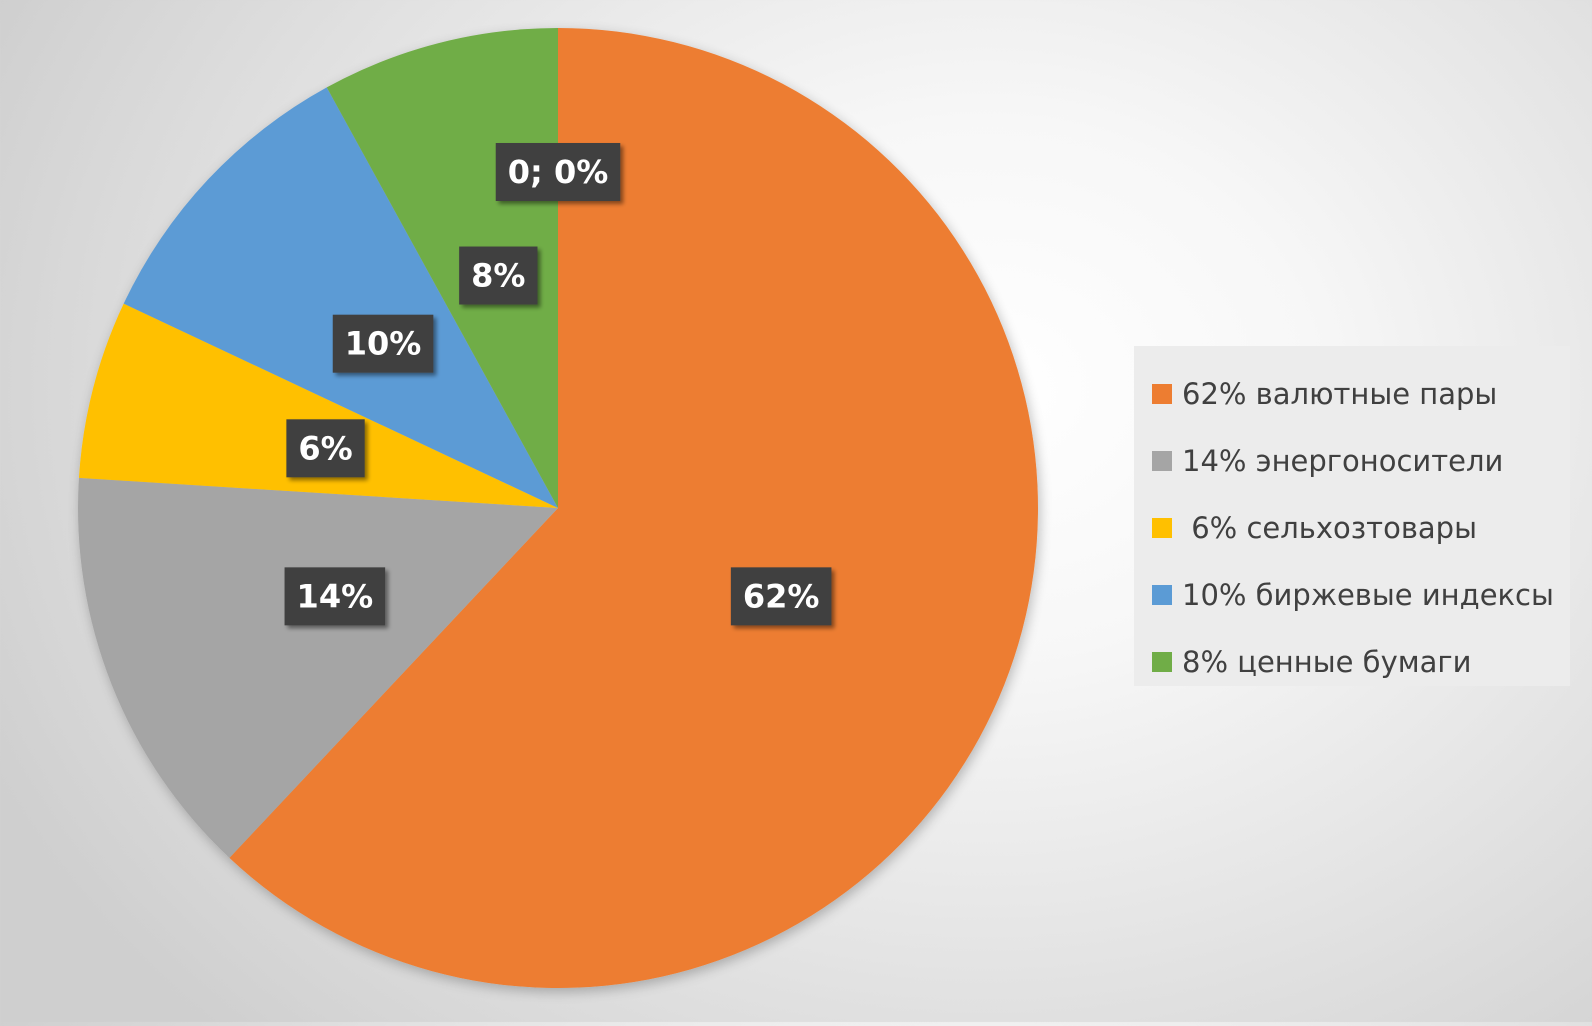  I want to click on data-label-5: 0; 0%, so click(558, 172).